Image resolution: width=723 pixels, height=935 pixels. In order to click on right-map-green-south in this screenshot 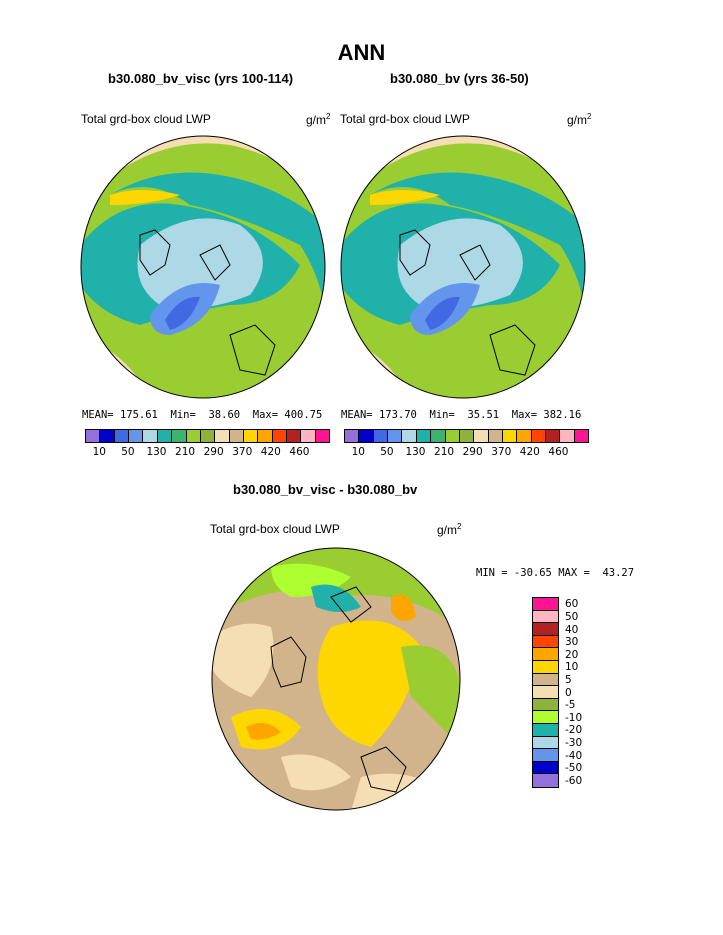, I will do `click(521, 366)`.